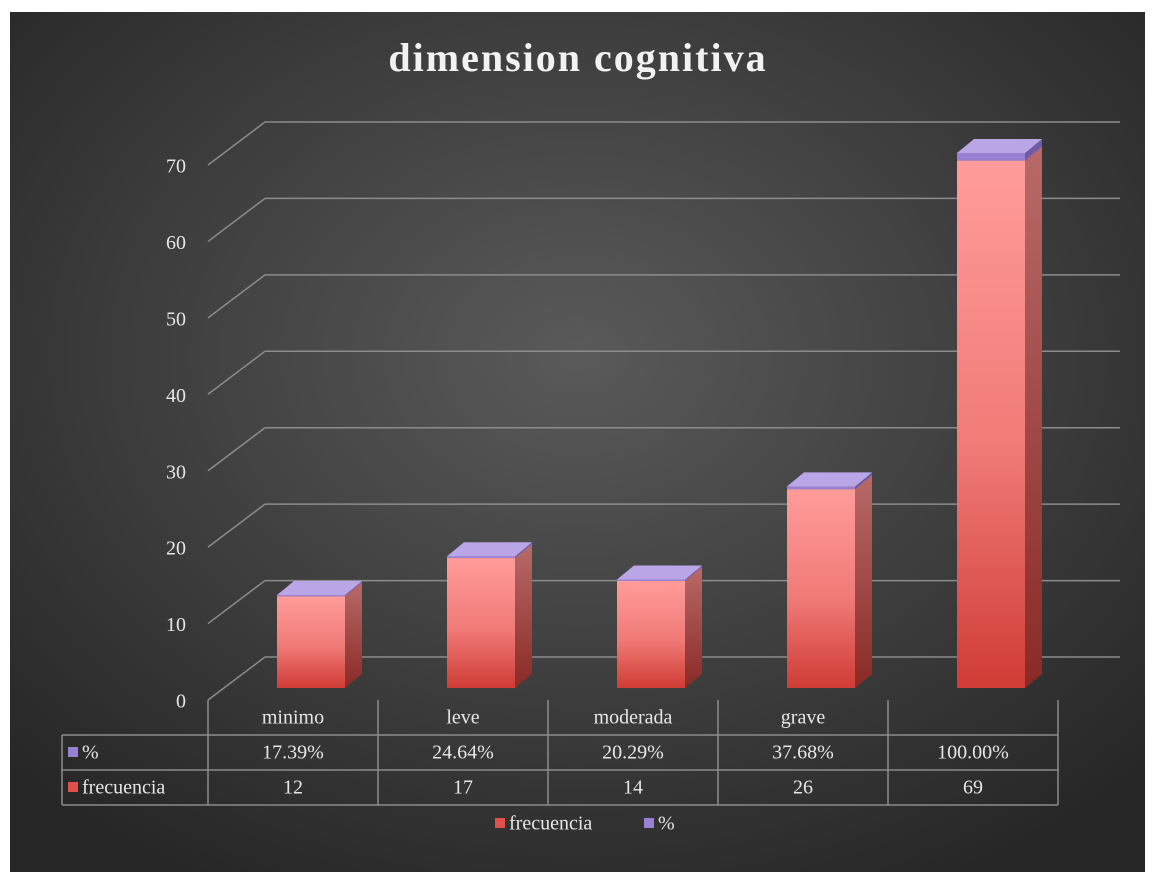  What do you see at coordinates (666, 824) in the screenshot?
I see `legend-label: %` at bounding box center [666, 824].